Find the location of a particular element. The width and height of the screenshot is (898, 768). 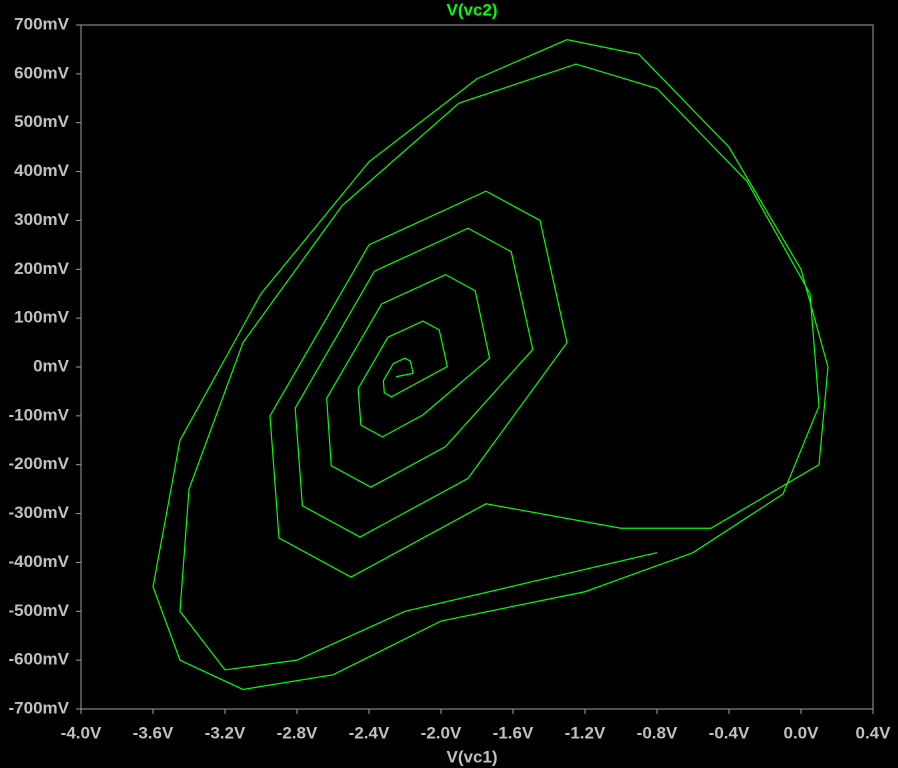

x-tick-label: -3.6V is located at coordinates (153, 732).